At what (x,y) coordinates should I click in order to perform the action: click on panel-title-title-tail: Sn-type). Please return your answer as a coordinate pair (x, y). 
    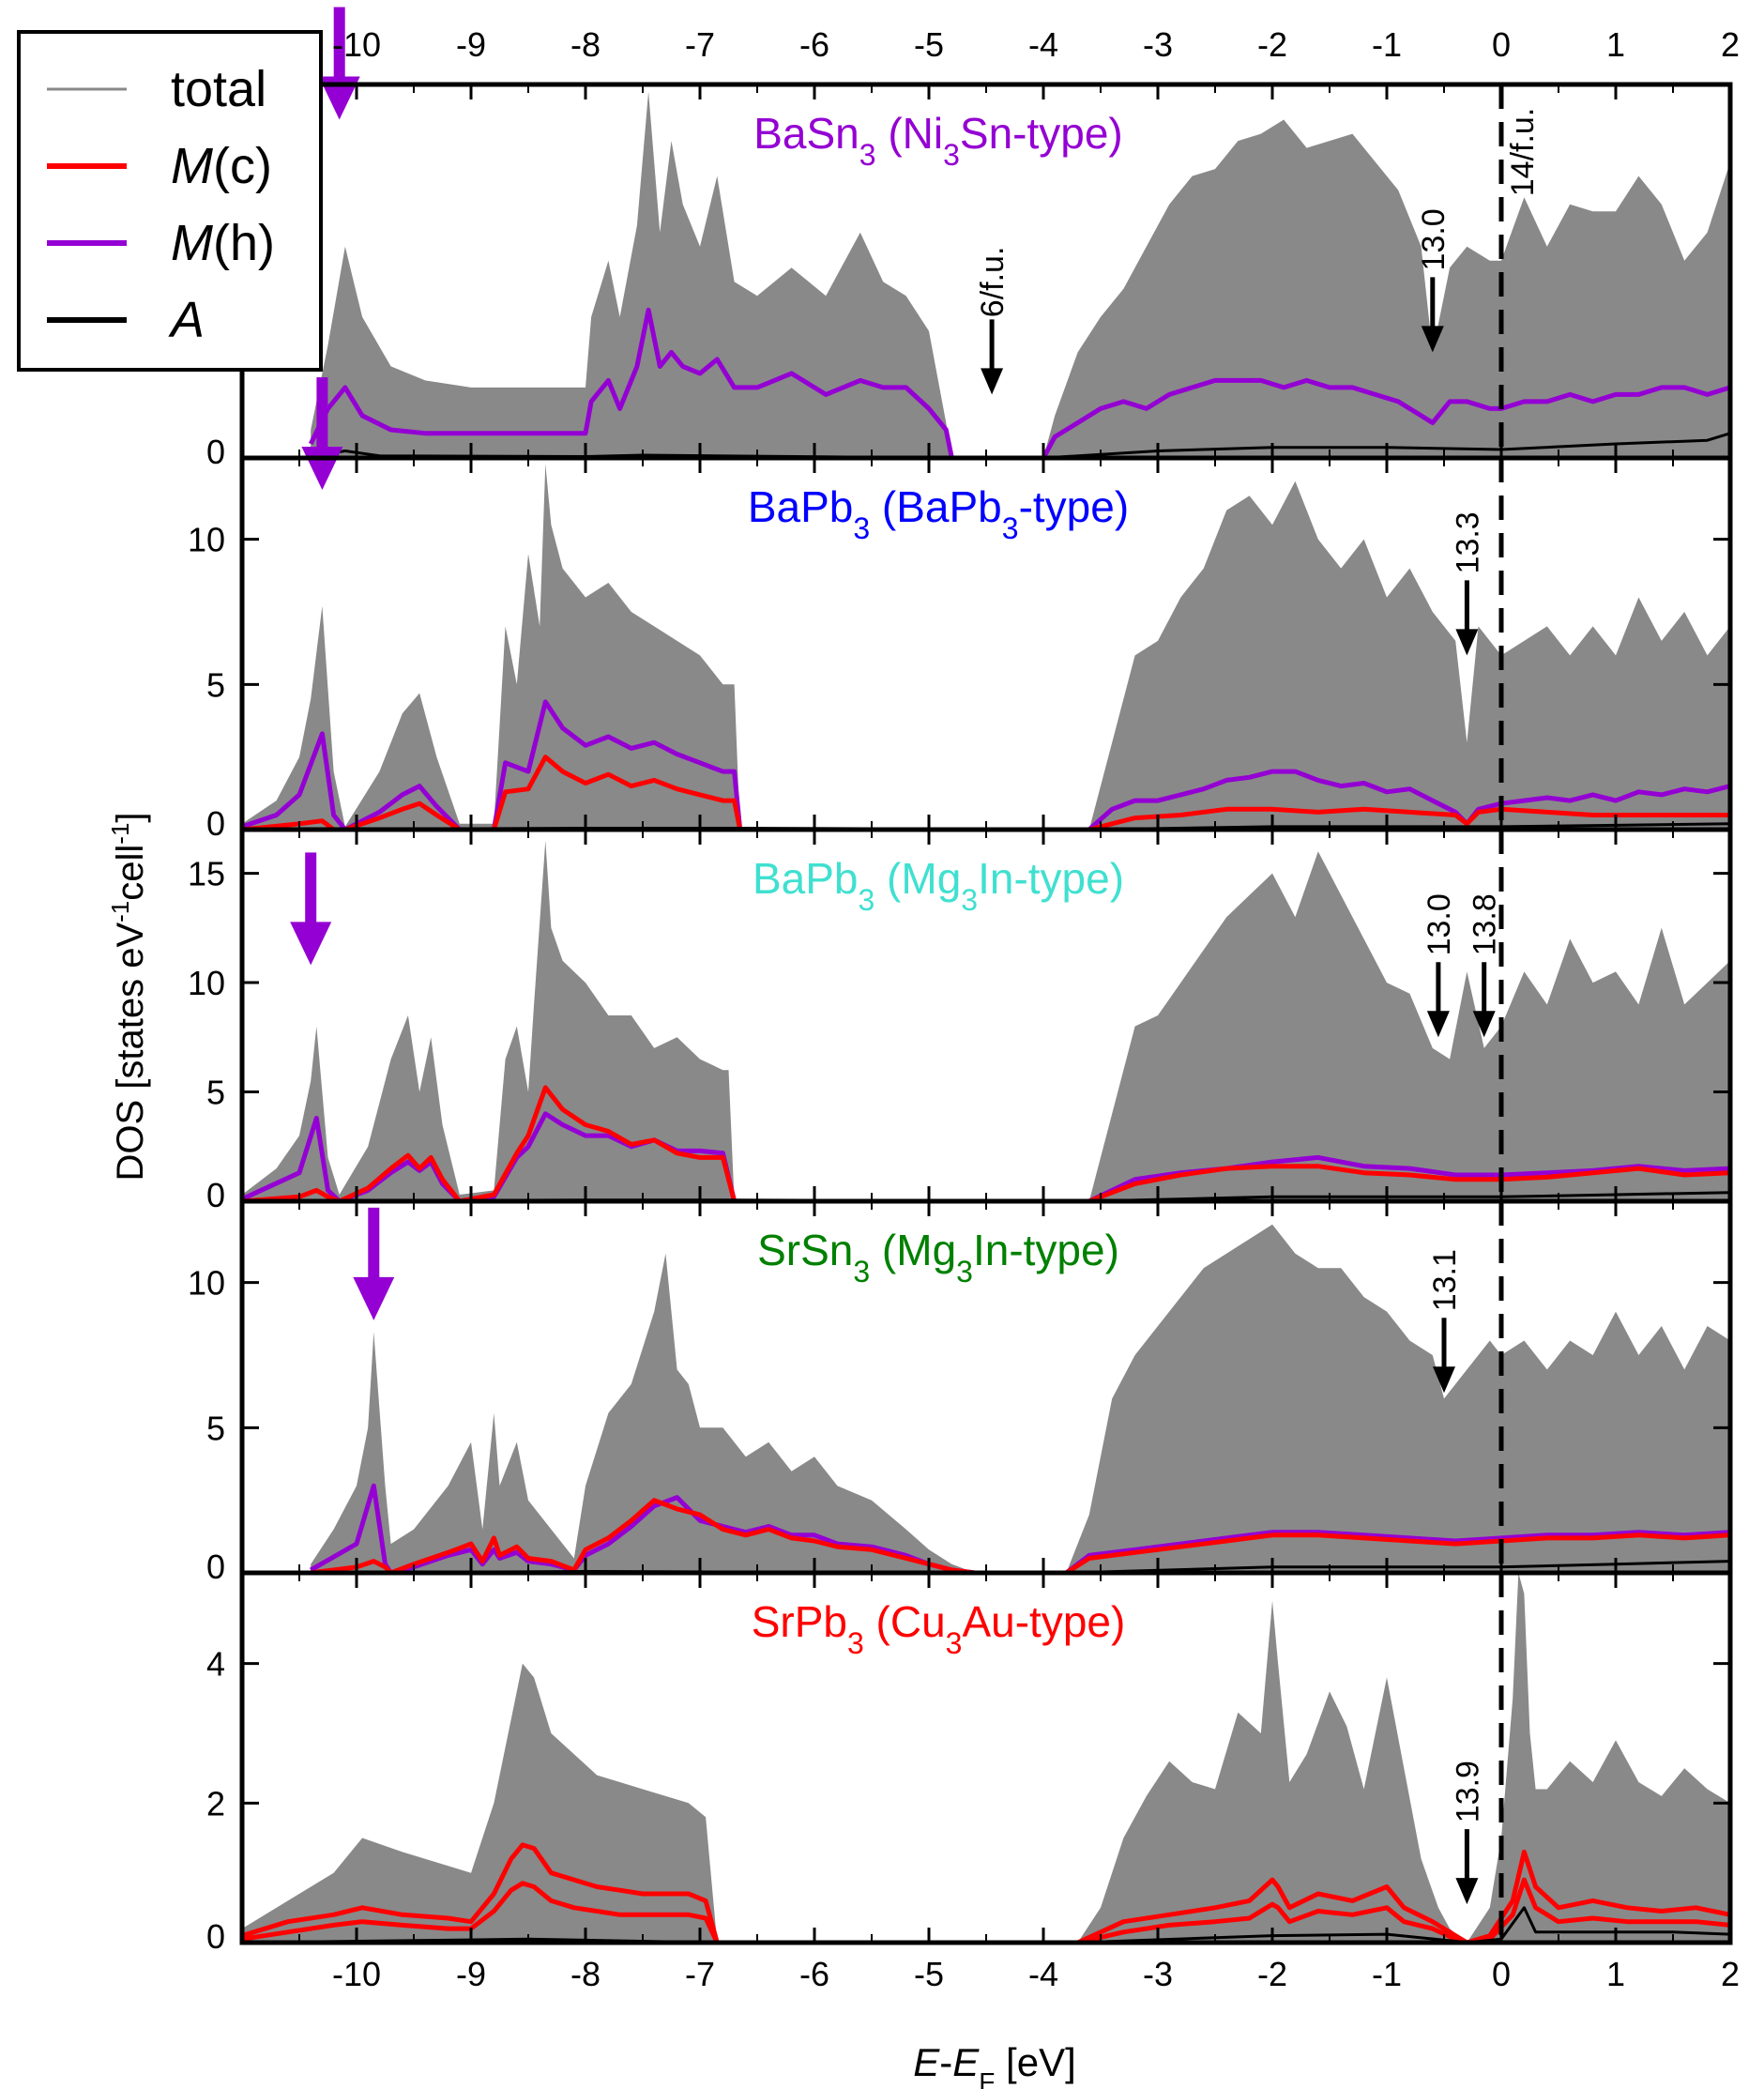
    Looking at the image, I should click on (1041, 133).